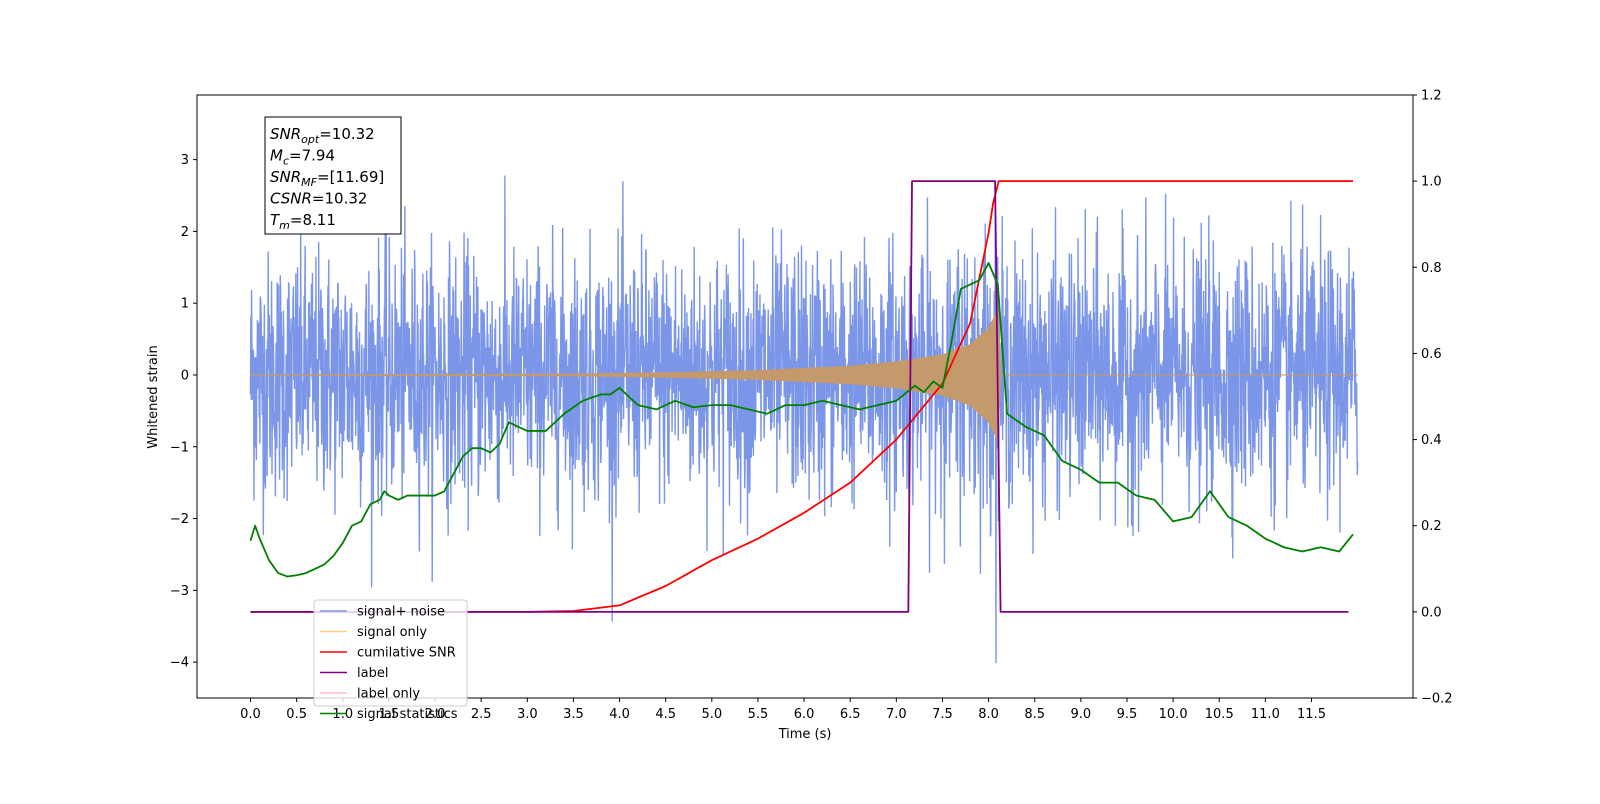 The width and height of the screenshot is (1600, 804). Describe the element at coordinates (302, 157) in the screenshot. I see `annotation-line: Mc=7.94` at that location.